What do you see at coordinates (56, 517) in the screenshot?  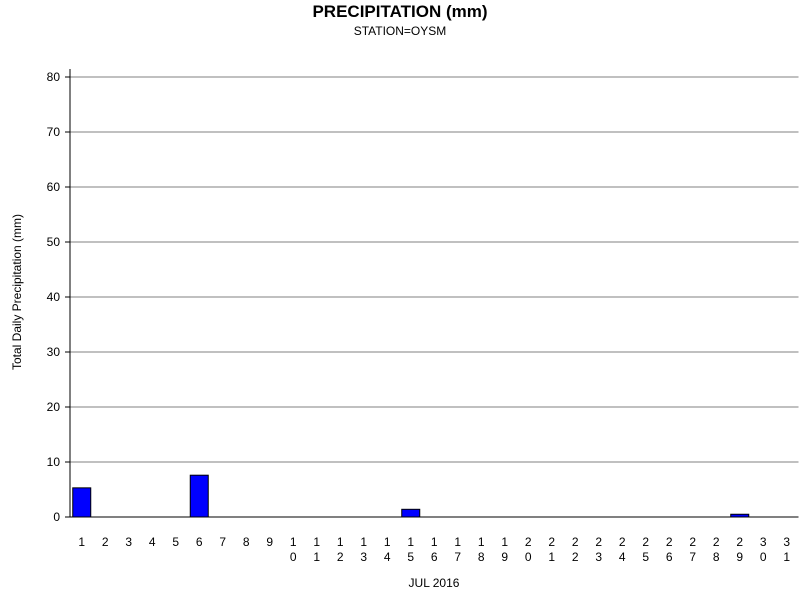 I see `y-tick-label: 0` at bounding box center [56, 517].